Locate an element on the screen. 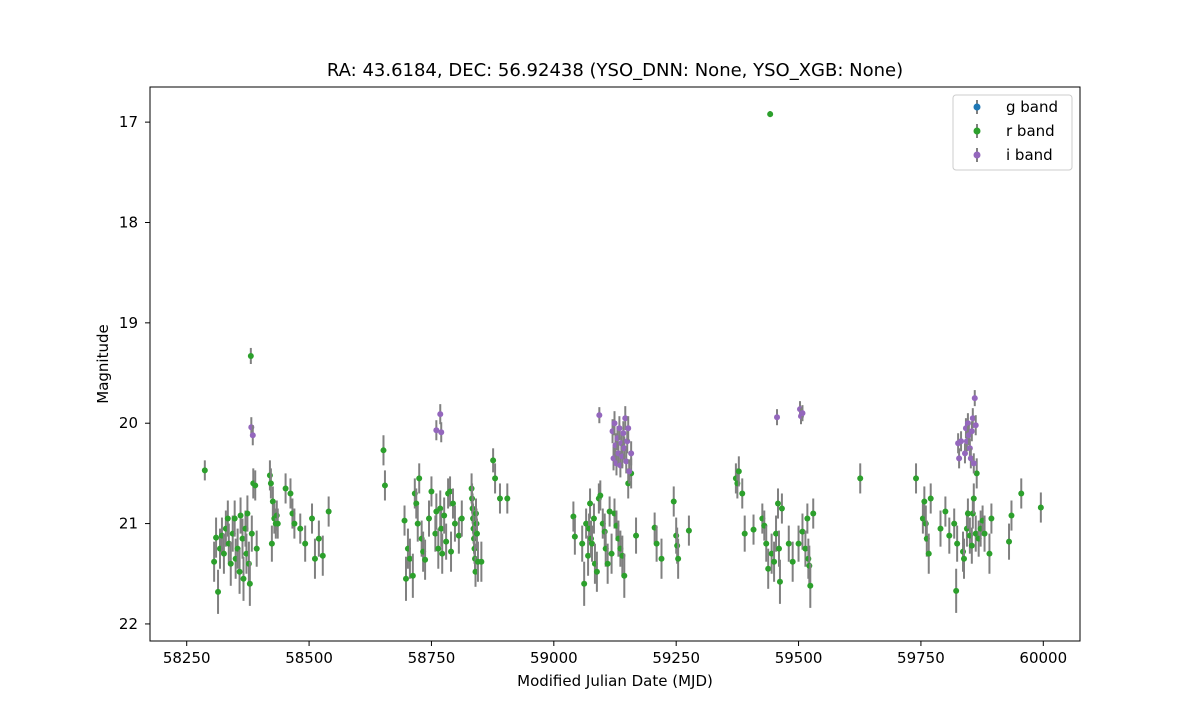 The height and width of the screenshot is (724, 1200). legend-items: g band r band i band is located at coordinates (1015, 131).